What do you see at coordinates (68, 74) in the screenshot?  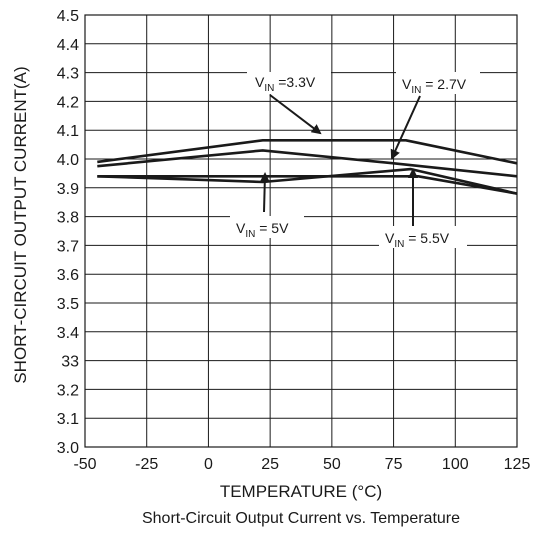 I see `y-tick-label: 4.3` at bounding box center [68, 74].